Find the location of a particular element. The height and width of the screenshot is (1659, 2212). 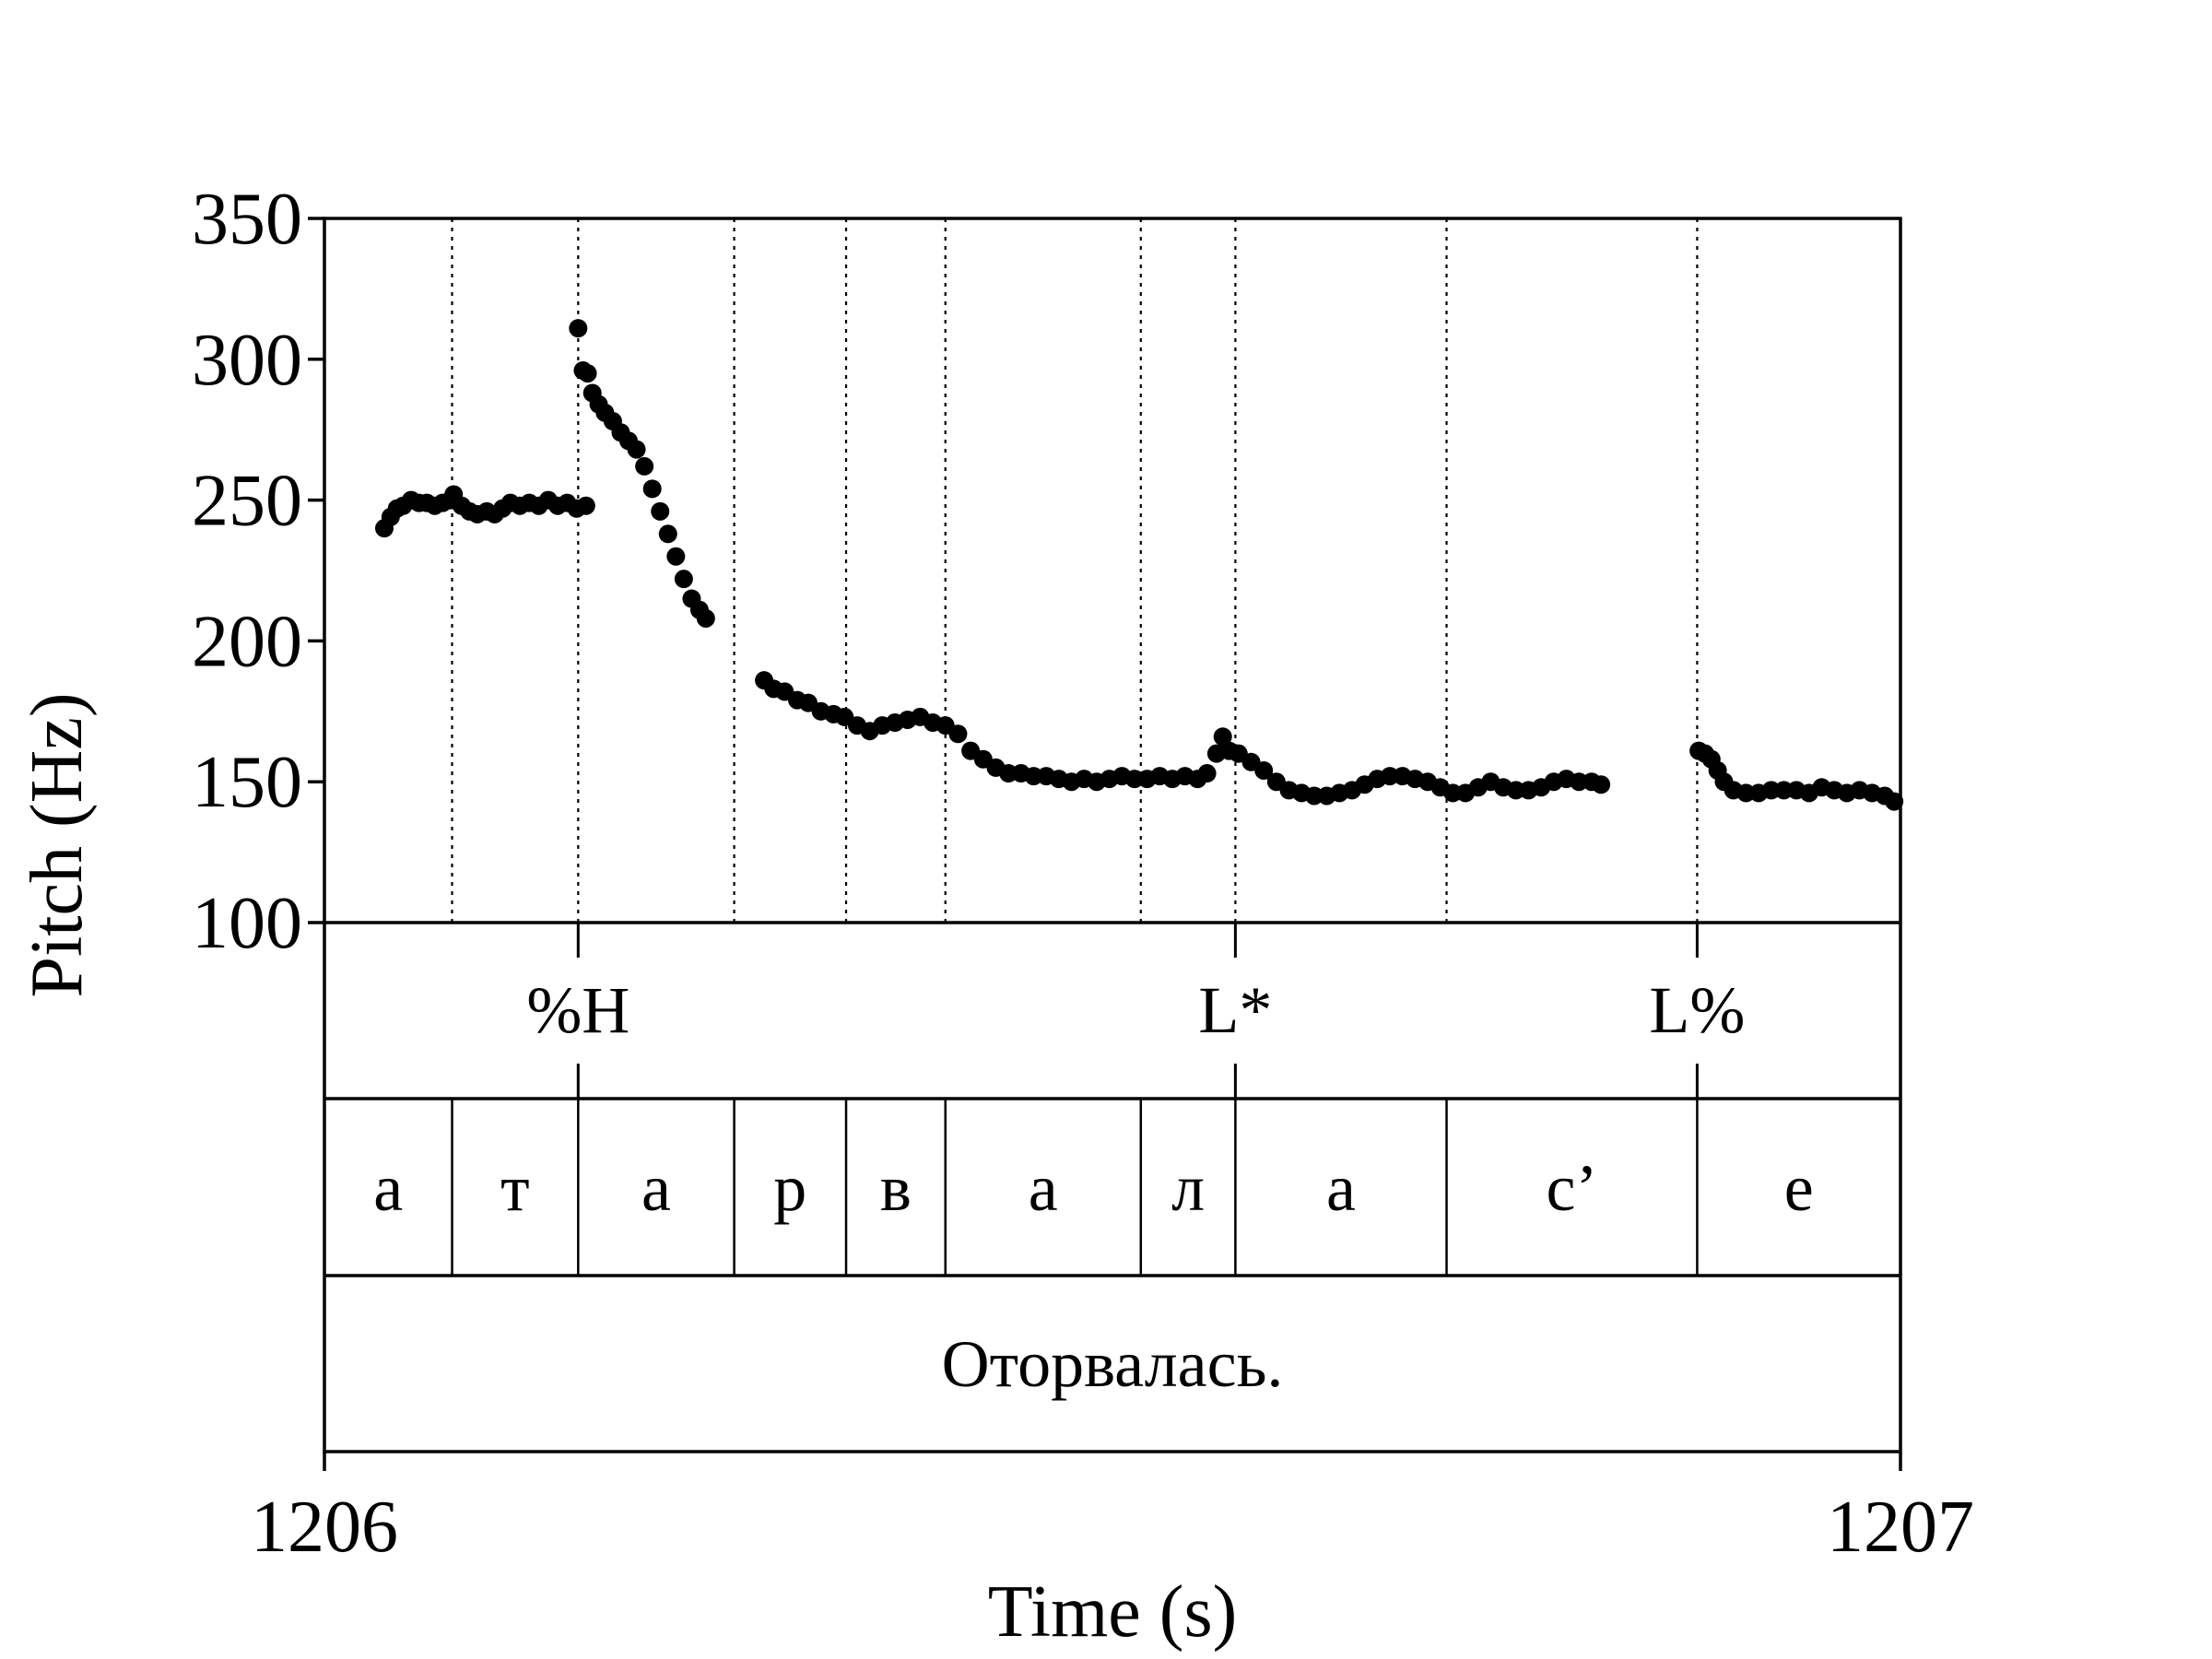

x-axis: 1206 1207 is located at coordinates (1112, 1510).